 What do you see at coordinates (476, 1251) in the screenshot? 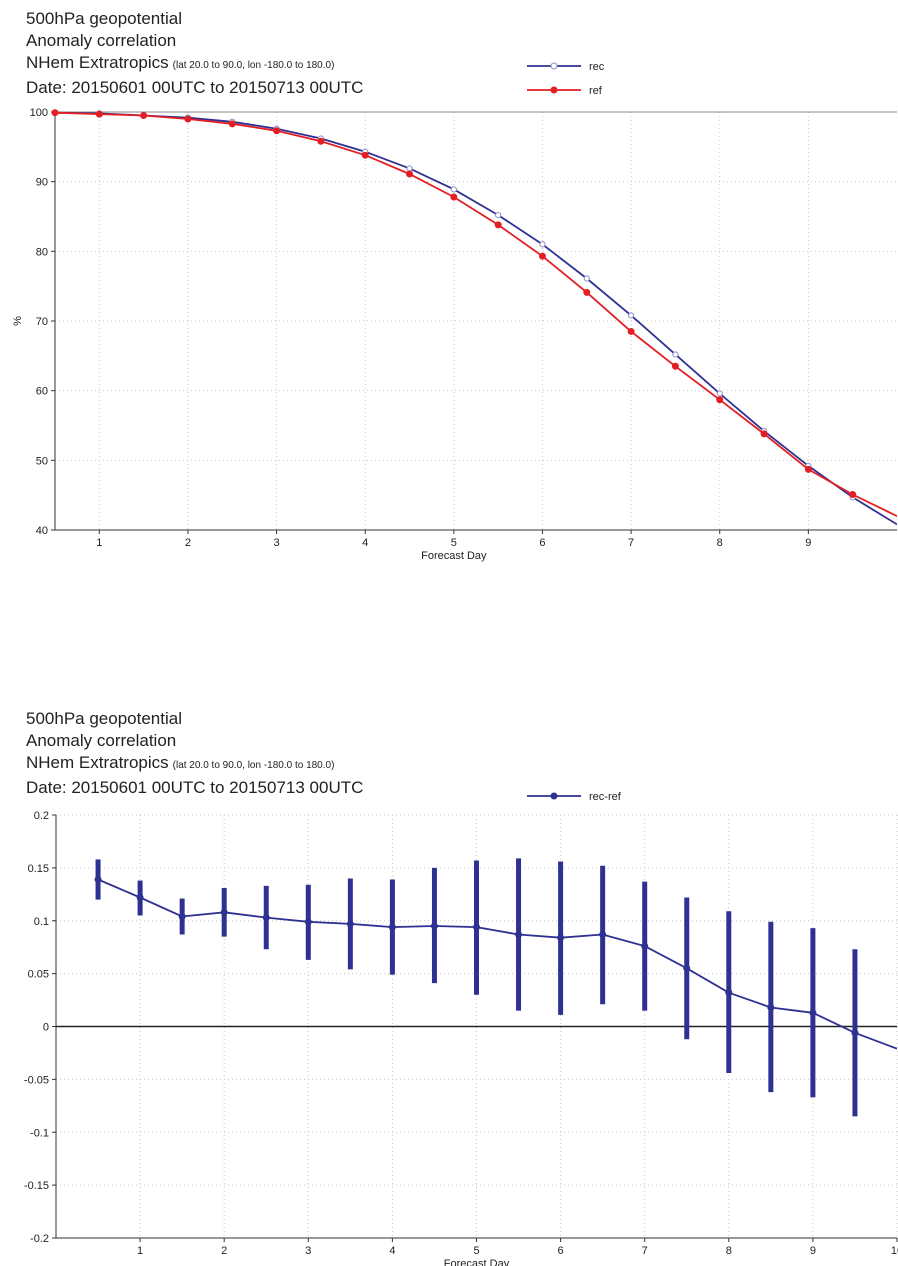
I see `x-tick-label: 5` at bounding box center [476, 1251].